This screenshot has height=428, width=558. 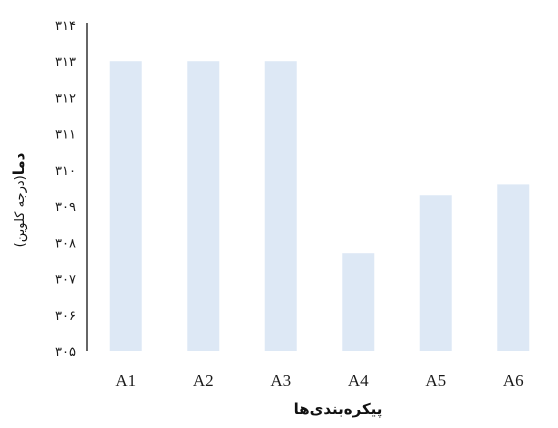 What do you see at coordinates (513, 380) in the screenshot?
I see `x-tick-label-A6: A6` at bounding box center [513, 380].